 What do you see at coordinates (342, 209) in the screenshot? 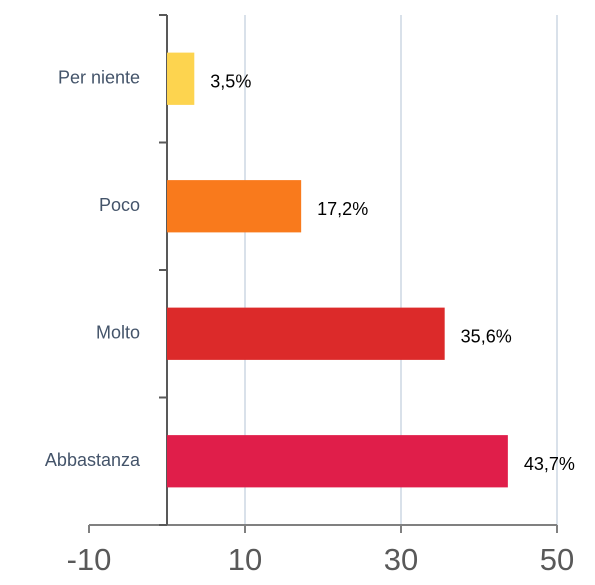
I see `data-label: 17,2%` at bounding box center [342, 209].